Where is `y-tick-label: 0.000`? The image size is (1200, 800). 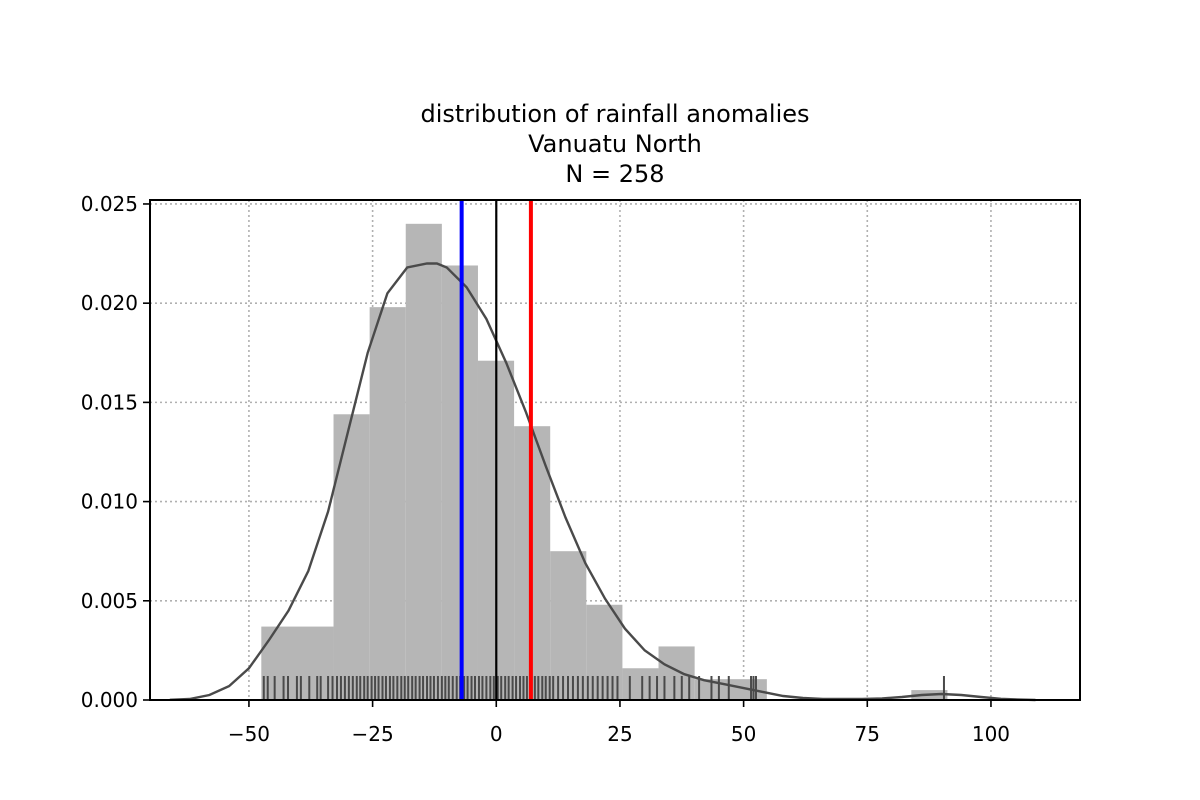
y-tick-label: 0.000 is located at coordinates (109, 700).